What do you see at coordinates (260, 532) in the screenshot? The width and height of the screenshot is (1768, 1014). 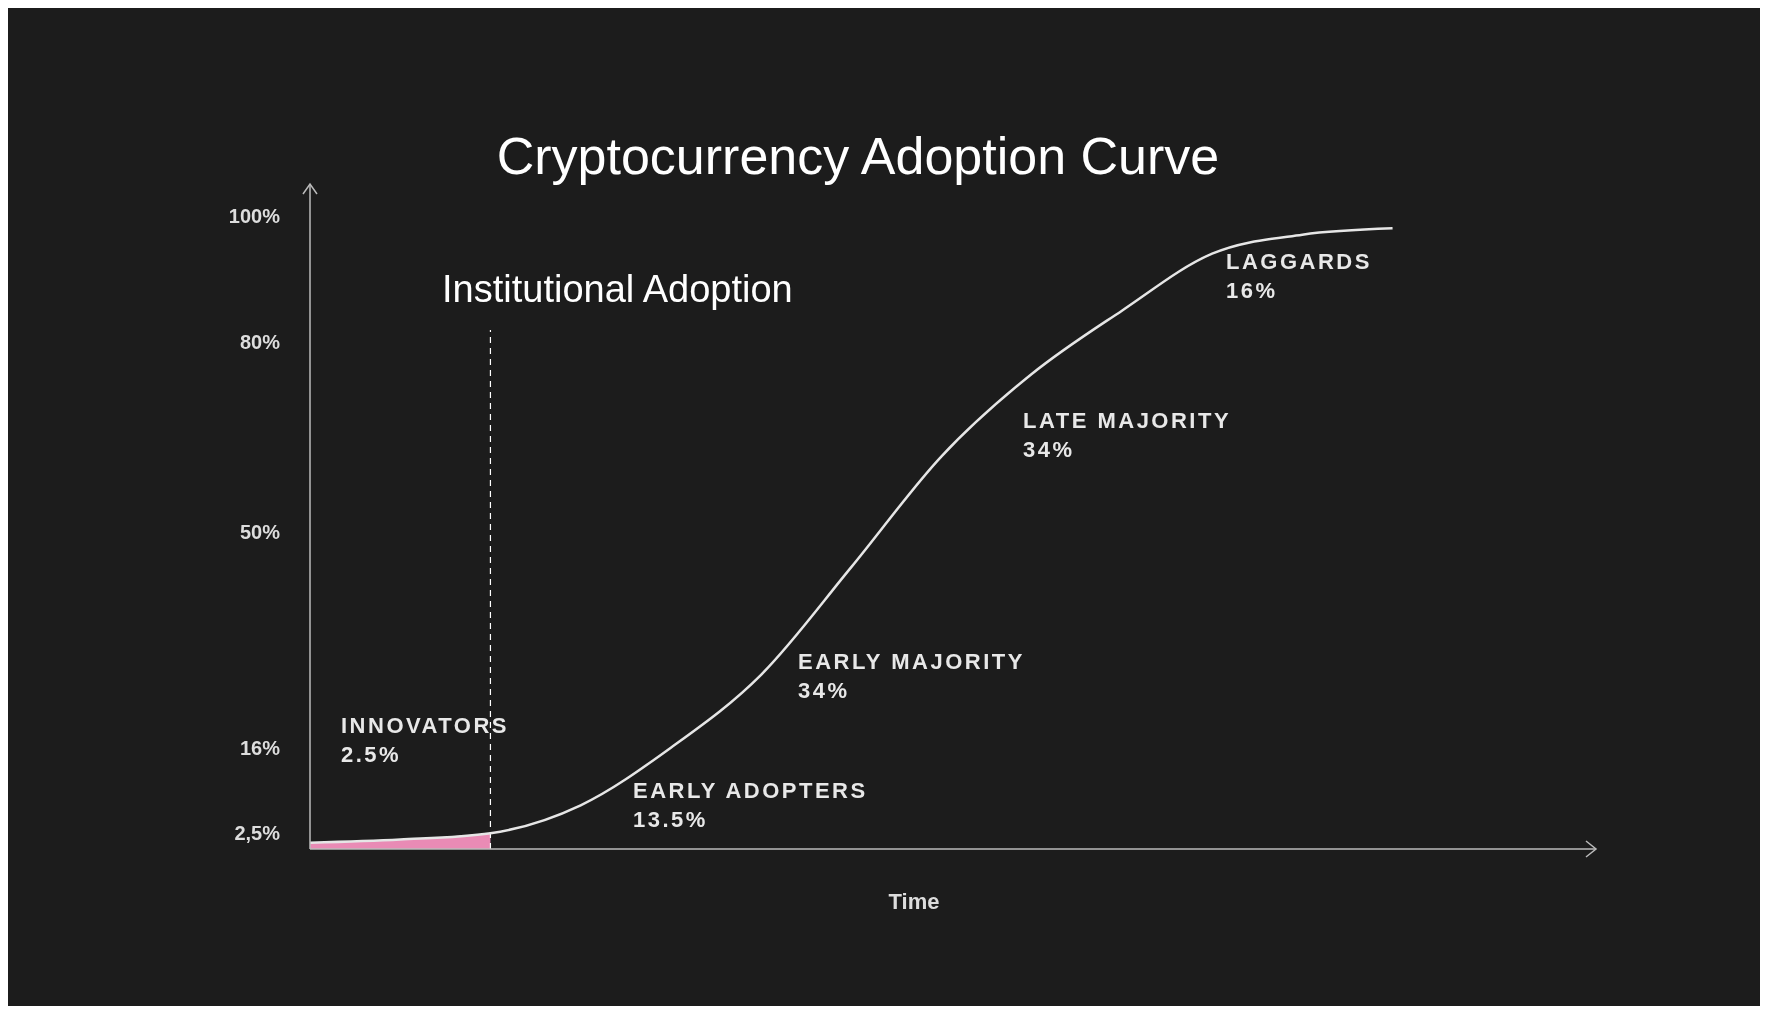 I see `y-tick-label: 50%` at bounding box center [260, 532].